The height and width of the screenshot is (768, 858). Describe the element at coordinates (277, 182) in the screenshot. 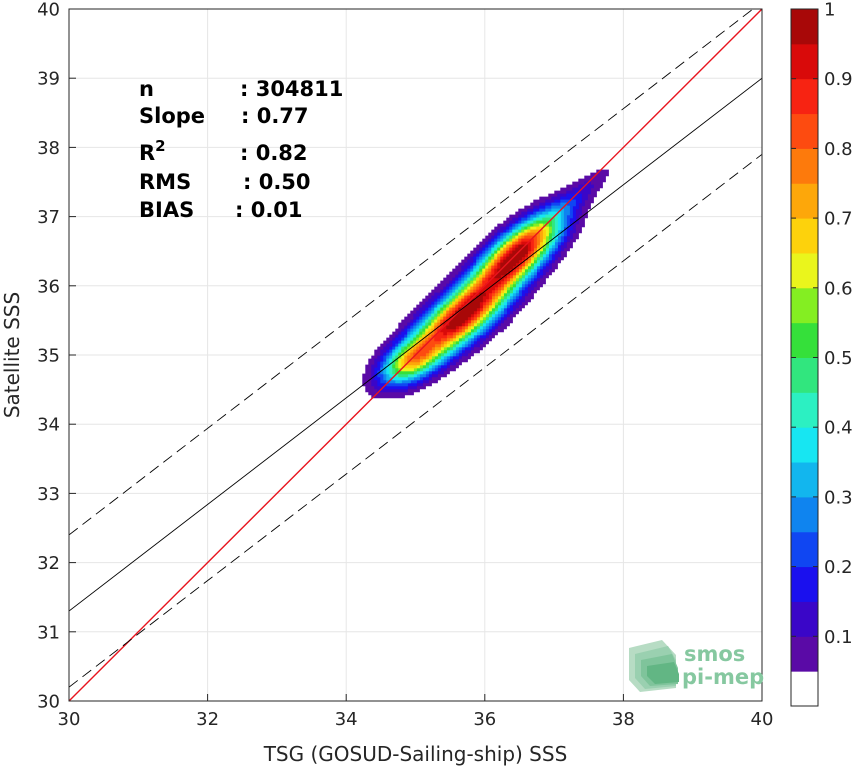

I see `stat-value: : 0.50` at that location.